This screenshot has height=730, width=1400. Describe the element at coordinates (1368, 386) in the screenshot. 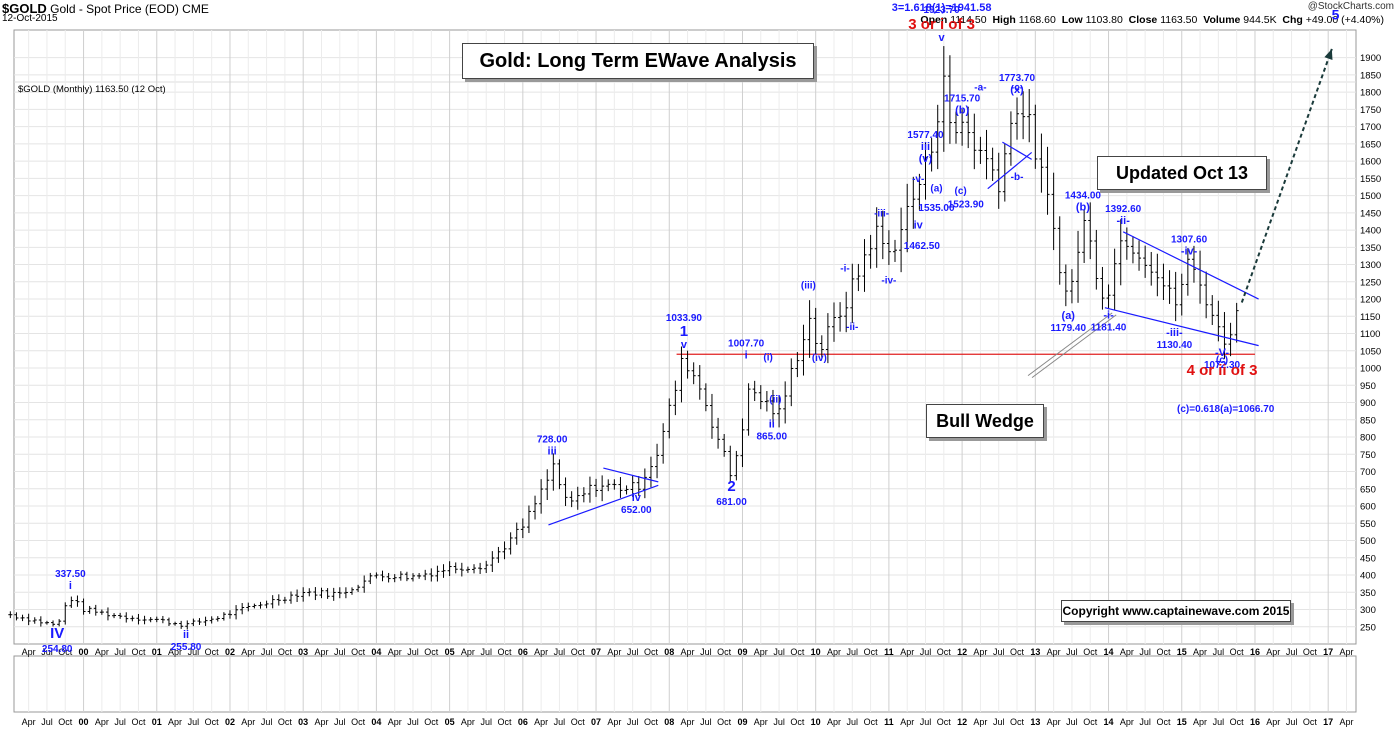

I see `y-tick-label: 950` at that location.